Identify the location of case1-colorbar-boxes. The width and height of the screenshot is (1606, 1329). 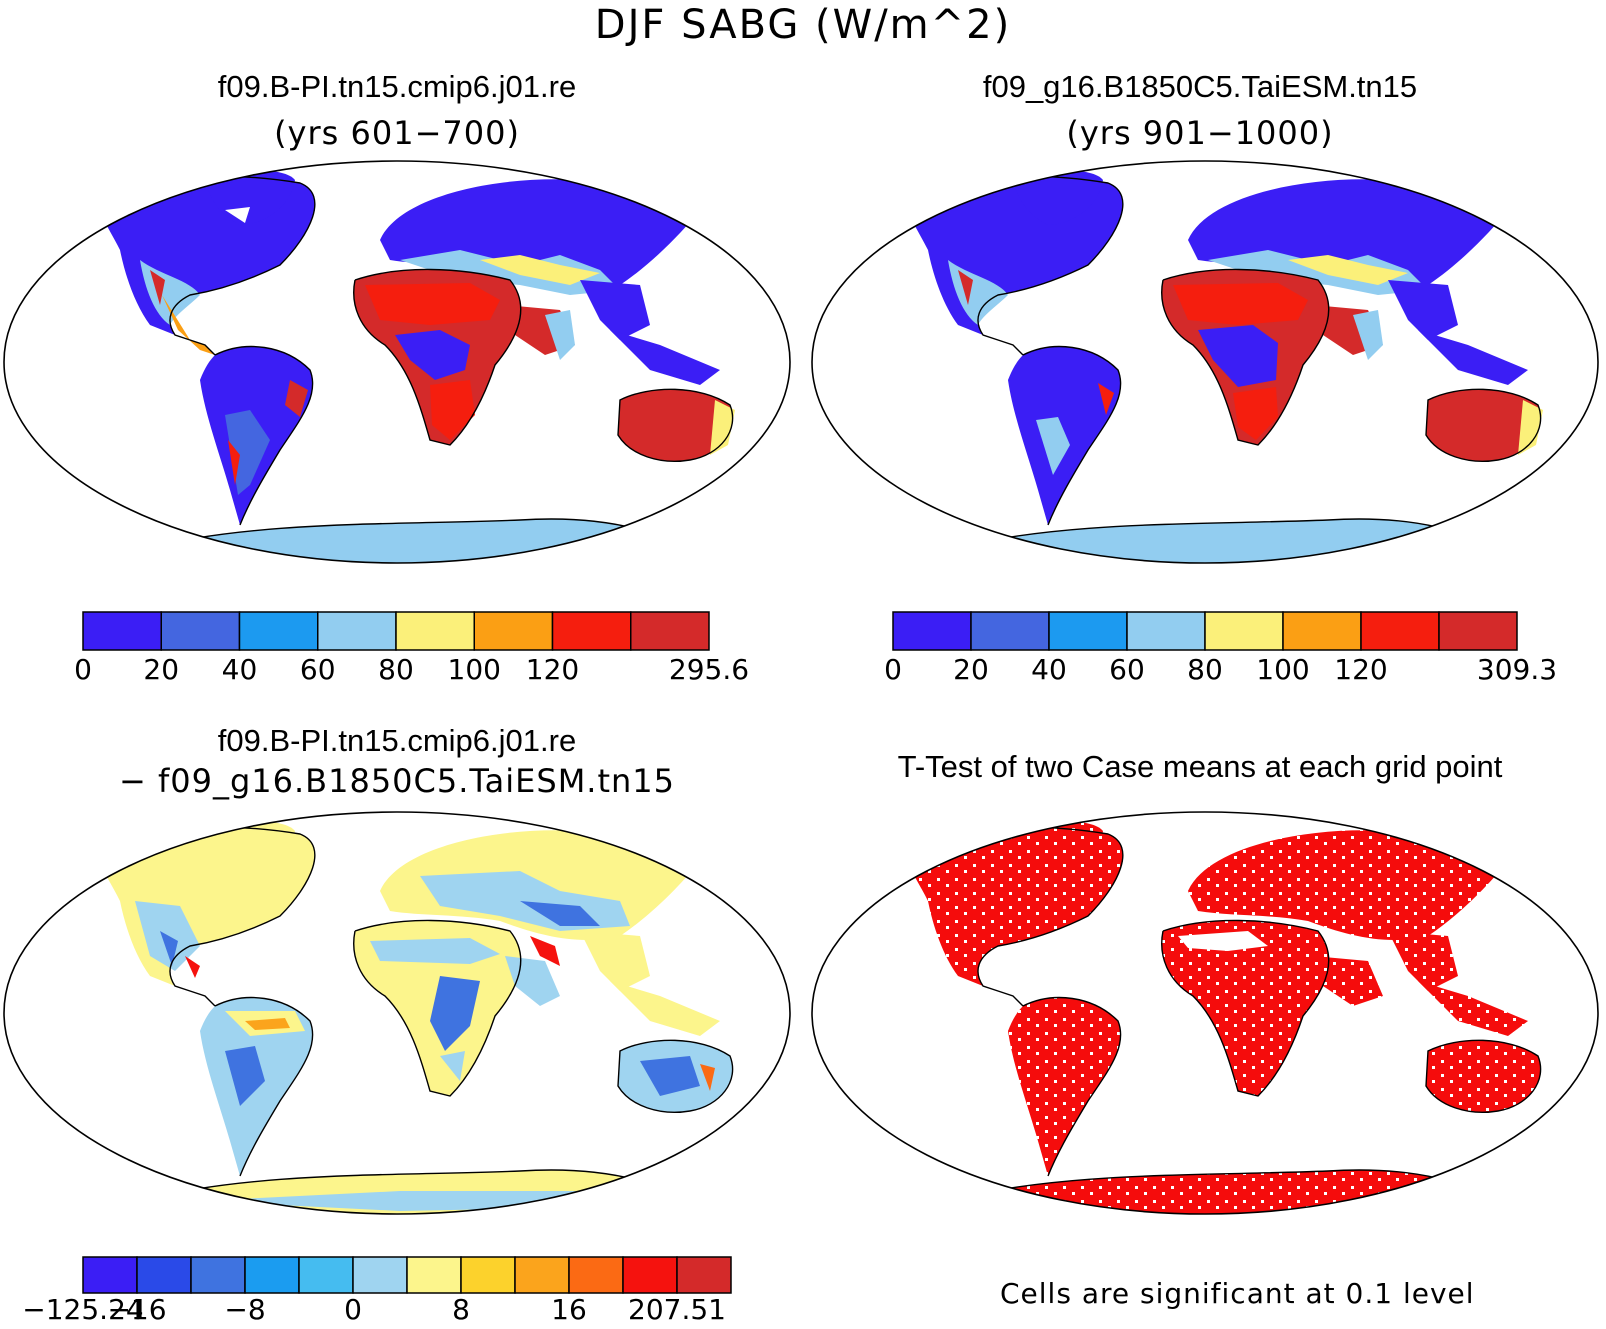
(396, 631).